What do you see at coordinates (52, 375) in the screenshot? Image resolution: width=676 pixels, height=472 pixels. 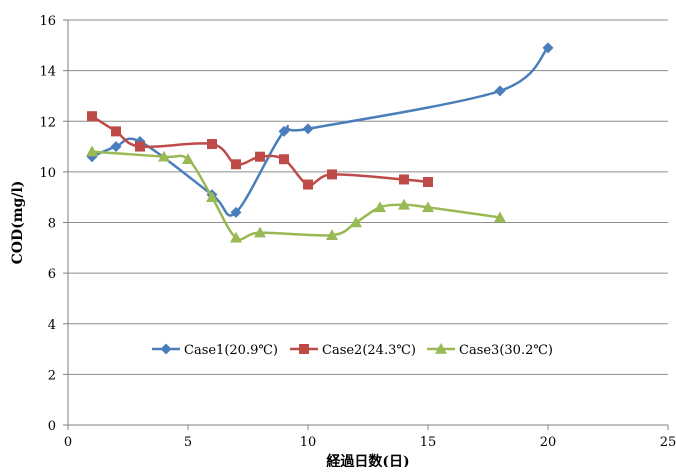 I see `y-tick-label: 2` at bounding box center [52, 375].